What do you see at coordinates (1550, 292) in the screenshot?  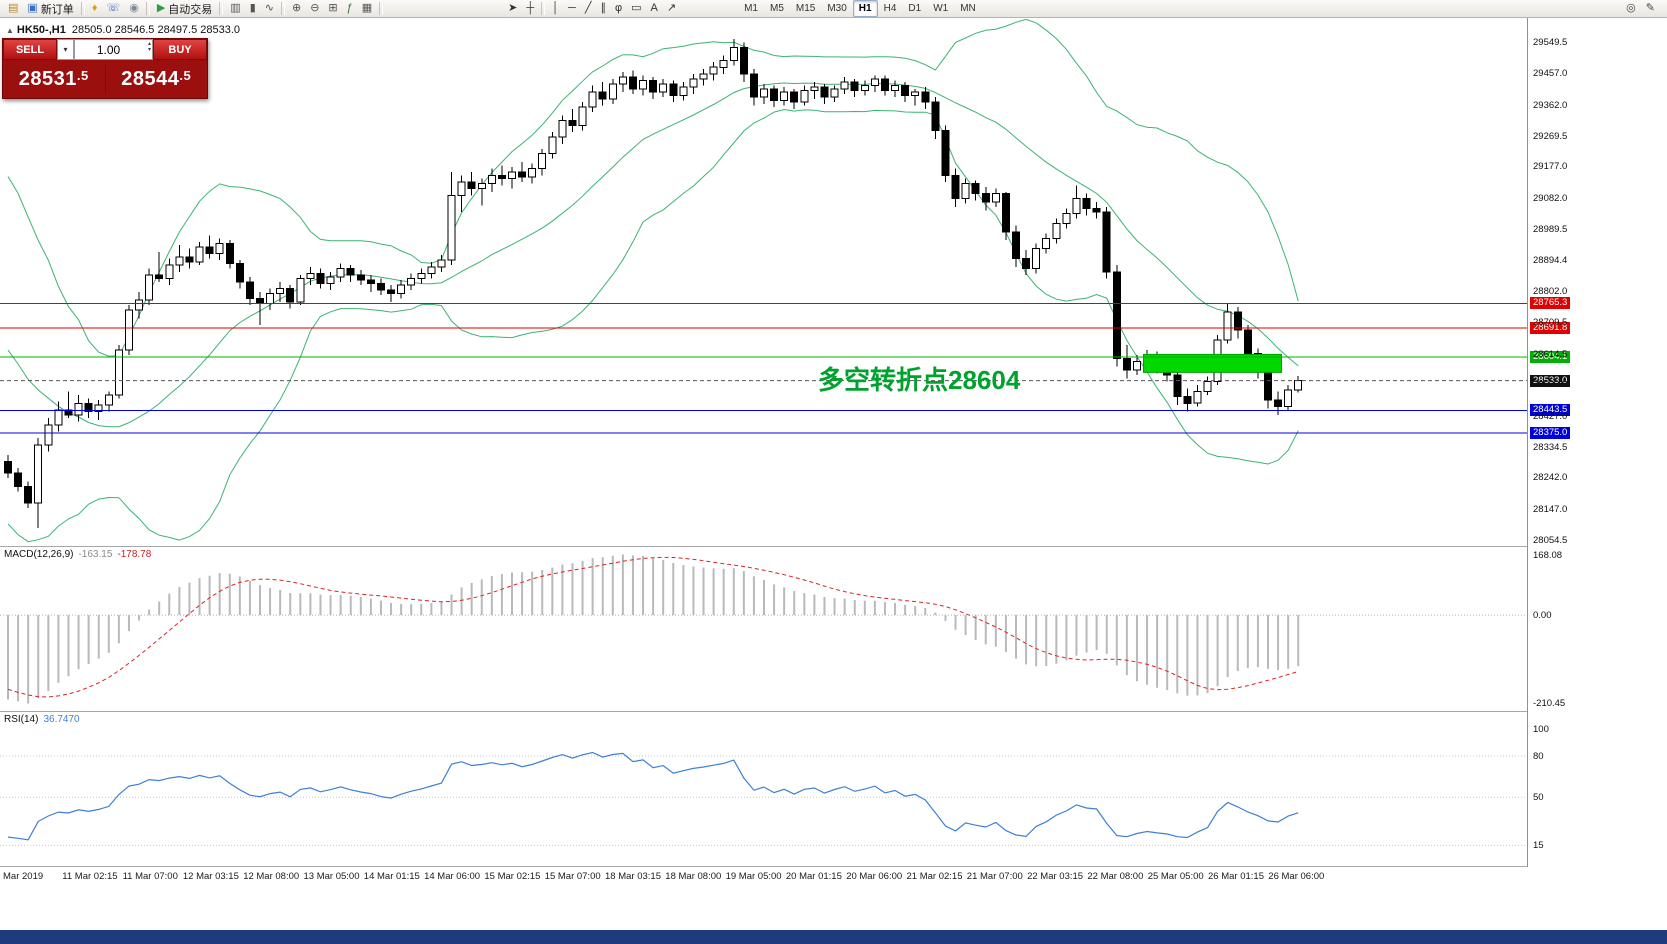 I see `price-axis-label: 28802.0` at bounding box center [1550, 292].